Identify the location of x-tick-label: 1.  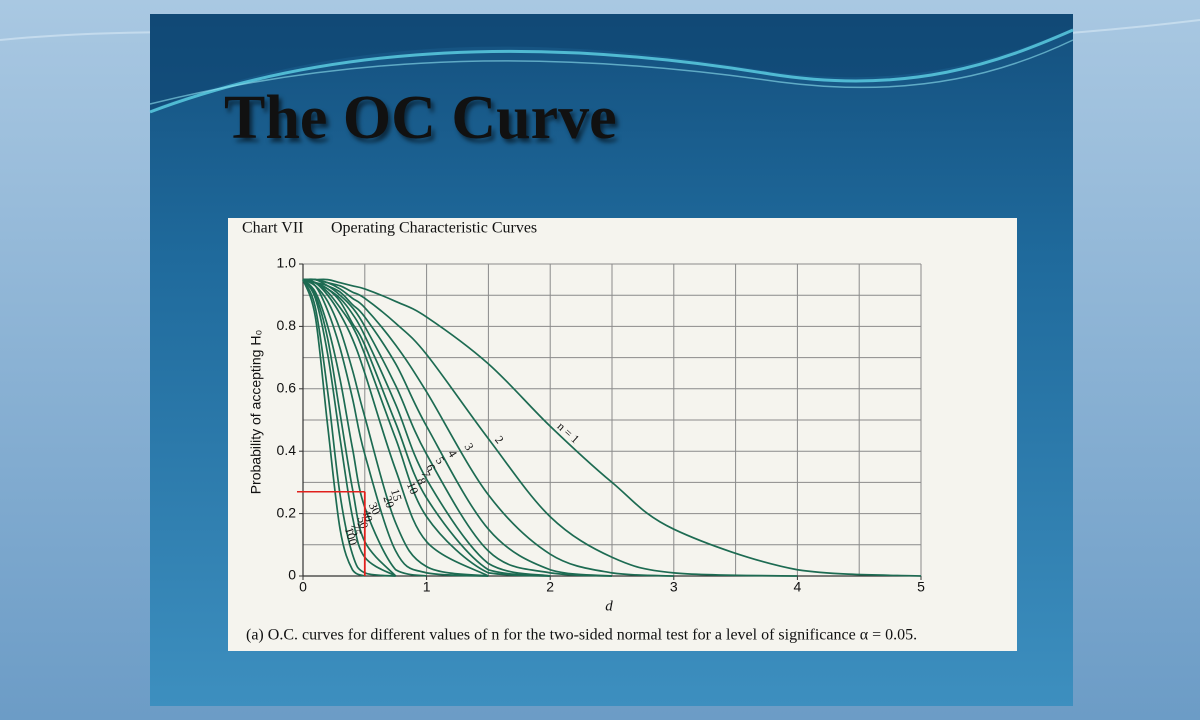
(427, 587).